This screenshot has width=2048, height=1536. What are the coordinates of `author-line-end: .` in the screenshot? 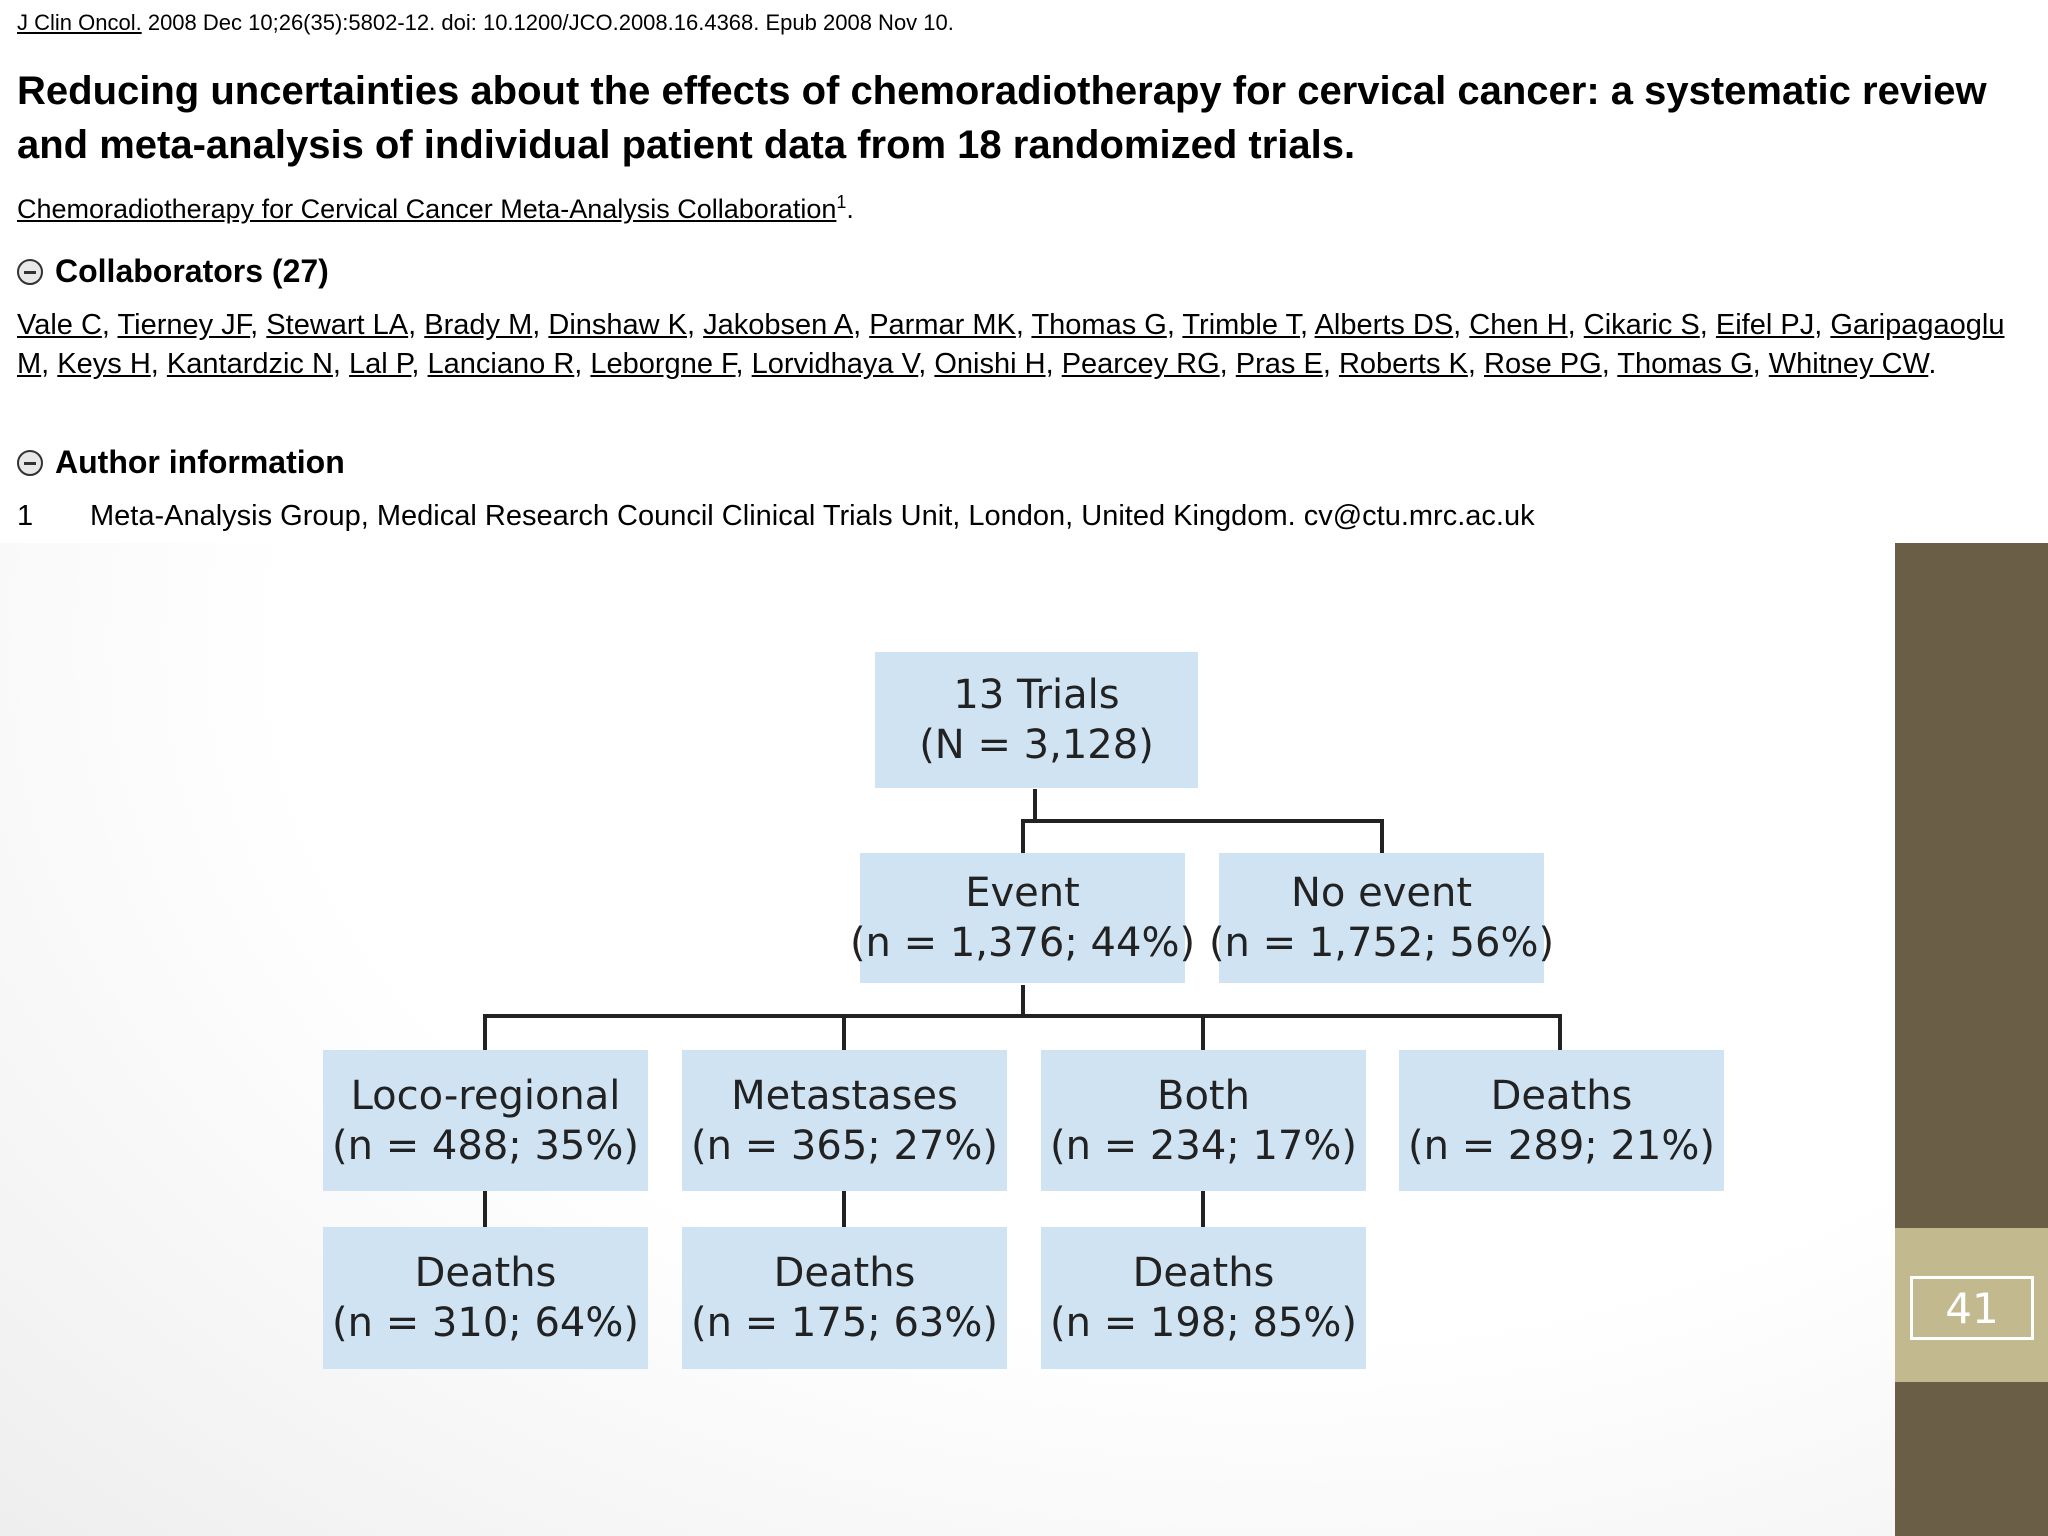 It's located at (850, 209).